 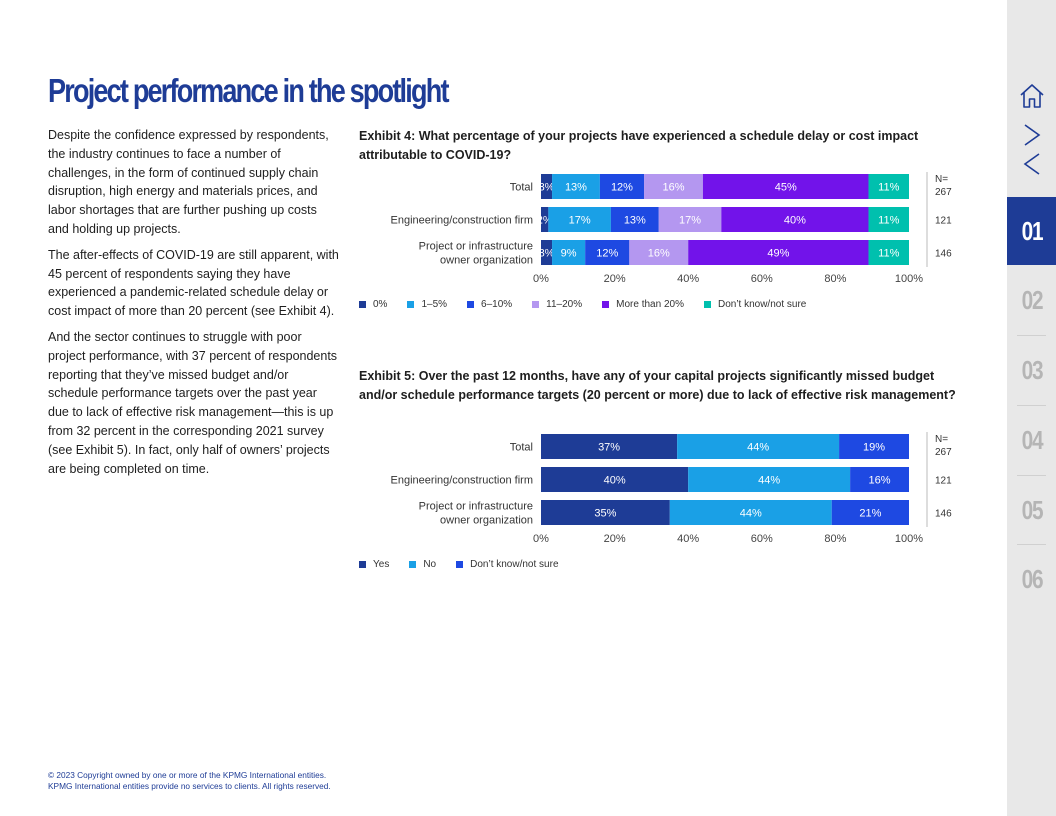 What do you see at coordinates (434, 304) in the screenshot?
I see `legend-label: 1–5%` at bounding box center [434, 304].